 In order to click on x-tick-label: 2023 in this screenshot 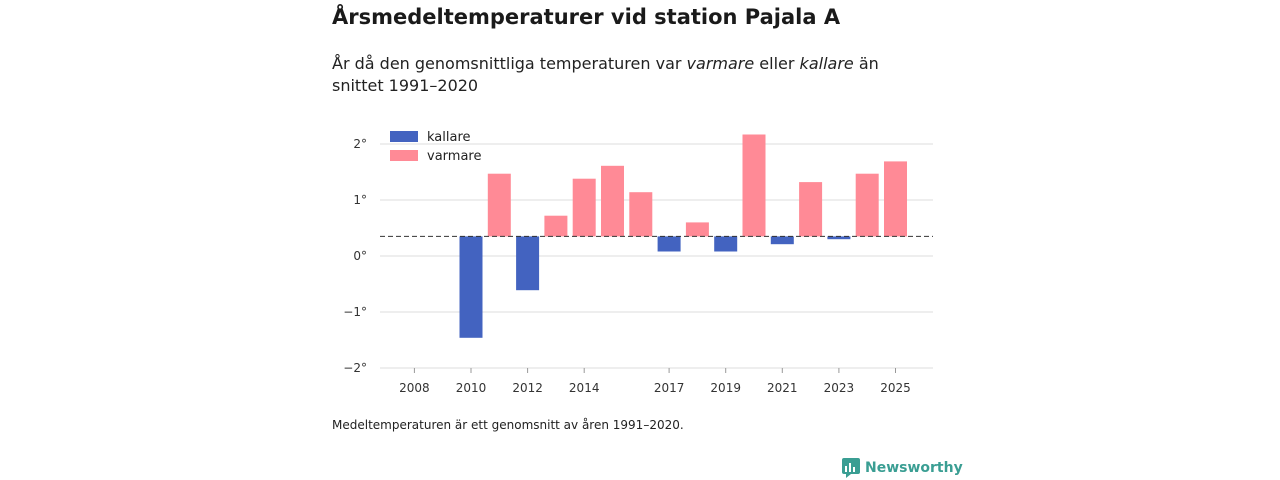, I will do `click(839, 388)`.